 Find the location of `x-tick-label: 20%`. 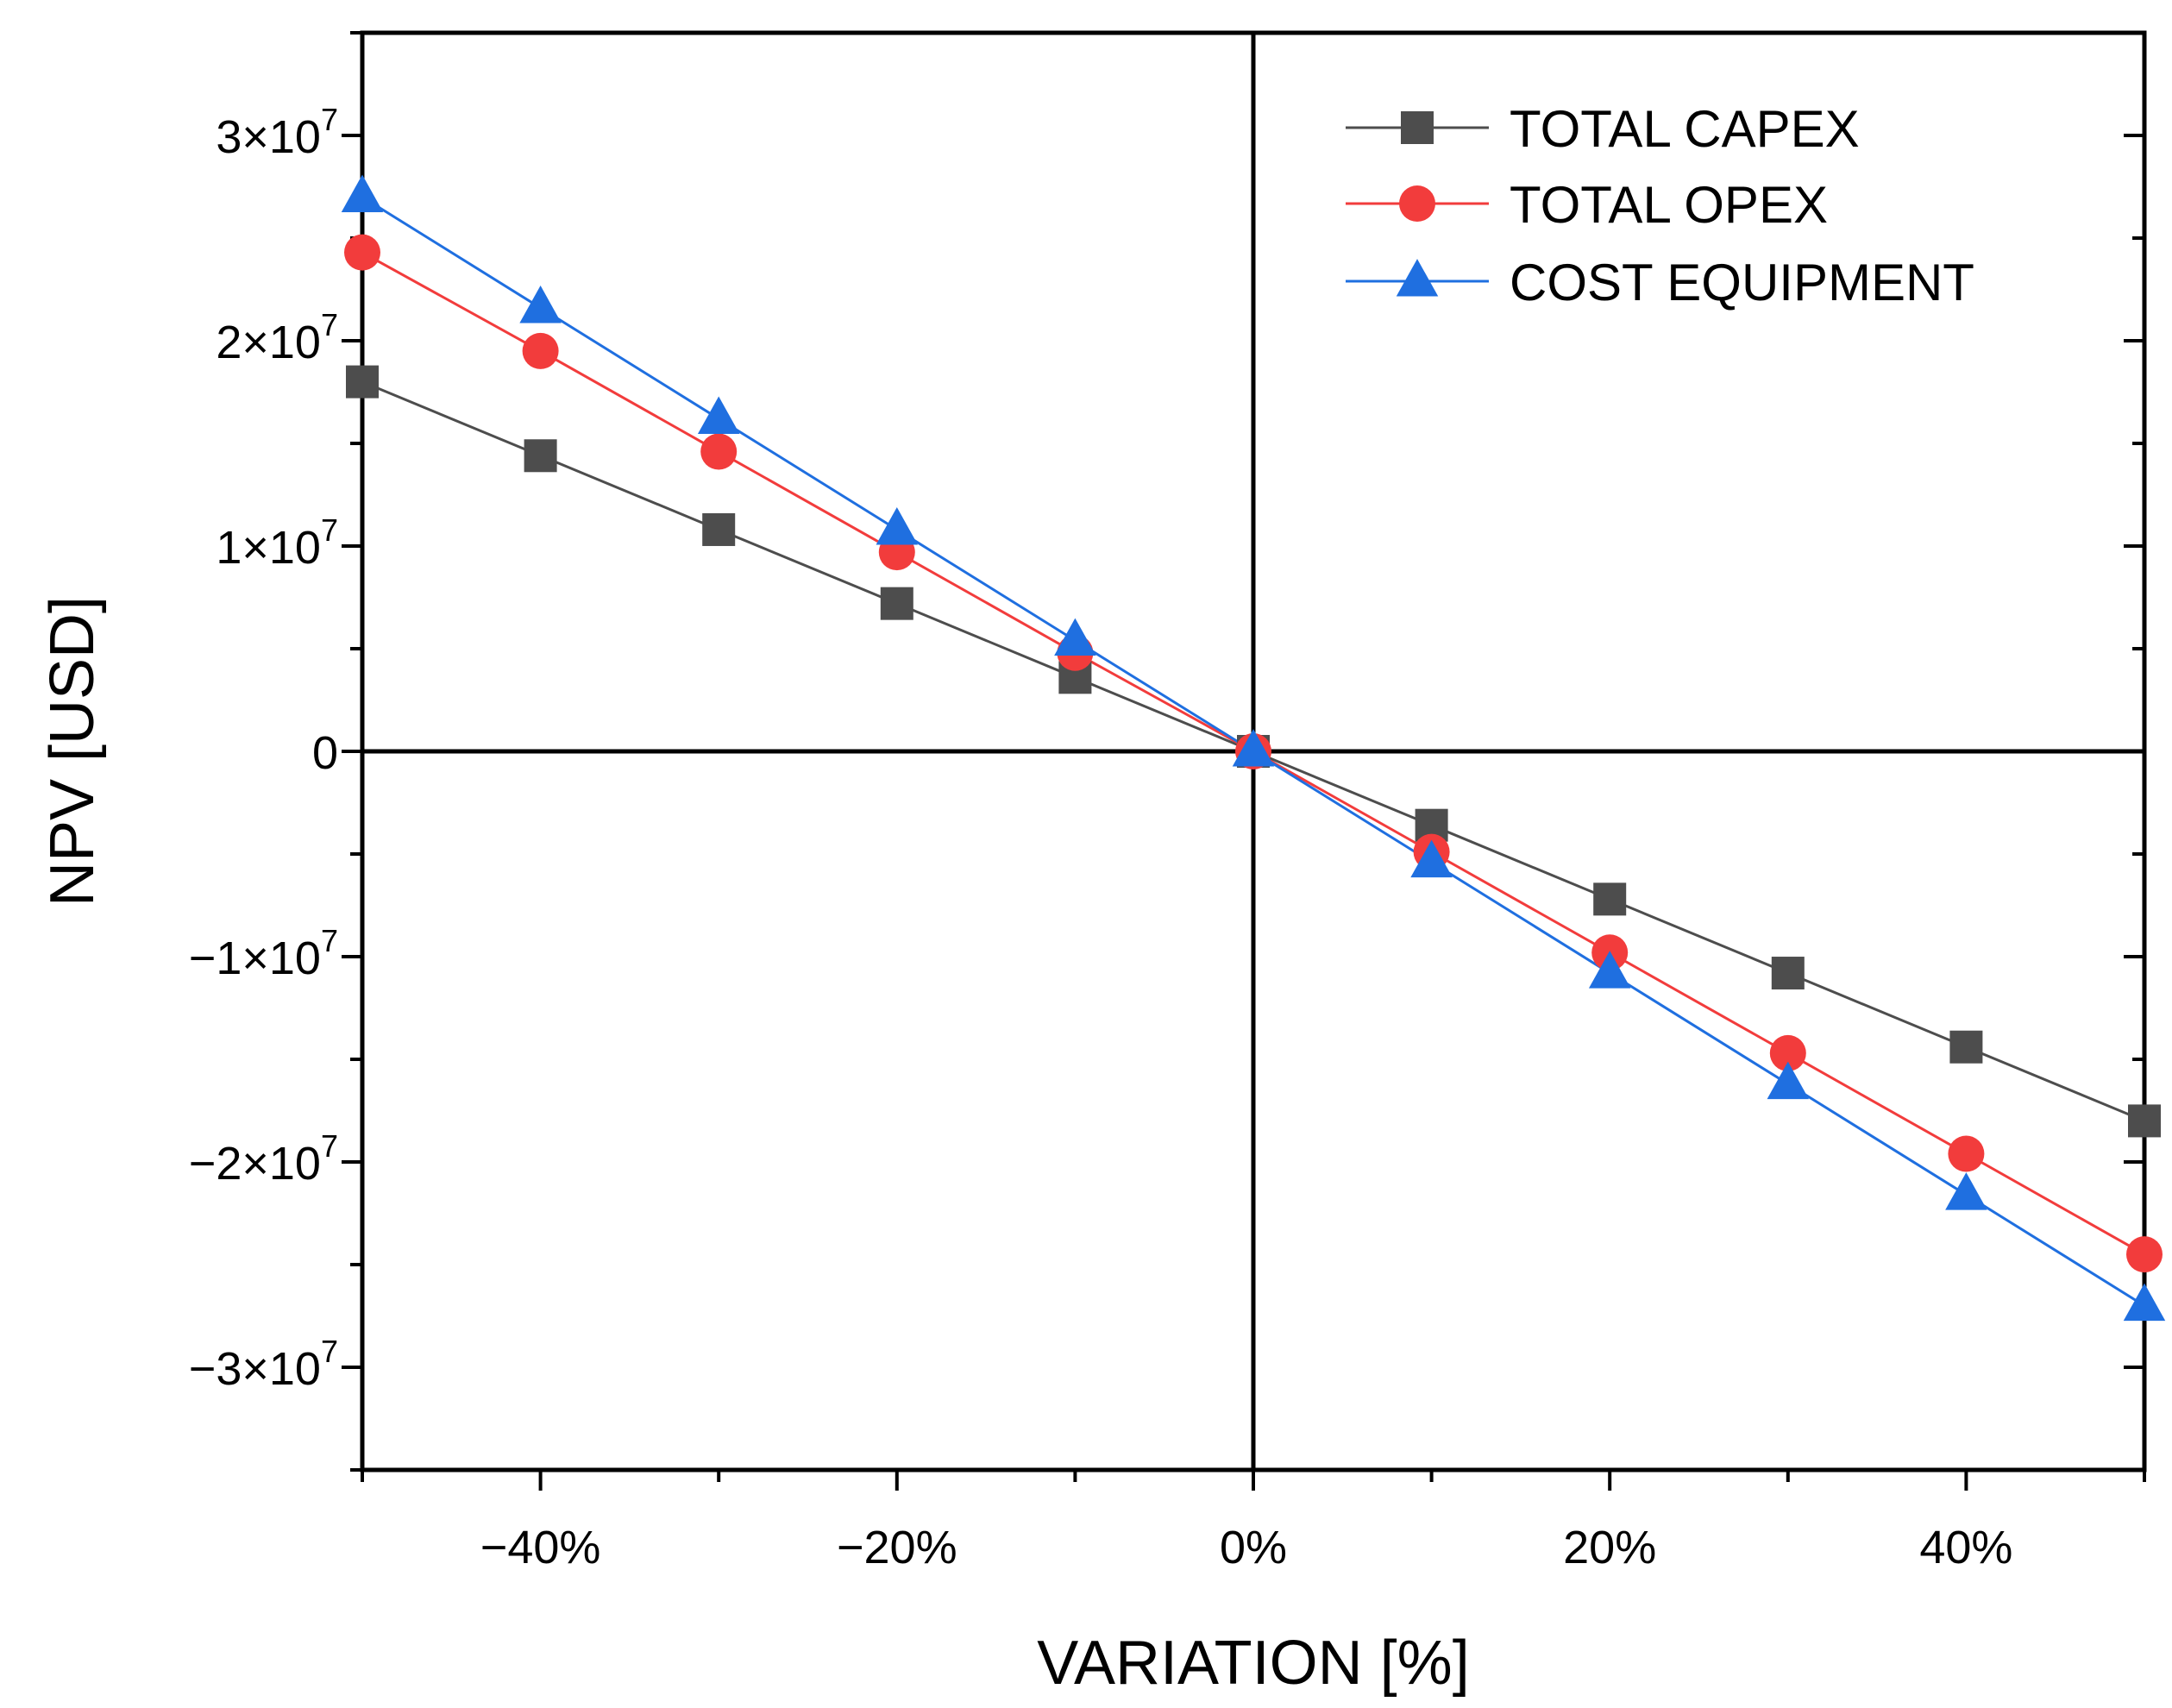

x-tick-label: 20% is located at coordinates (1609, 1547).